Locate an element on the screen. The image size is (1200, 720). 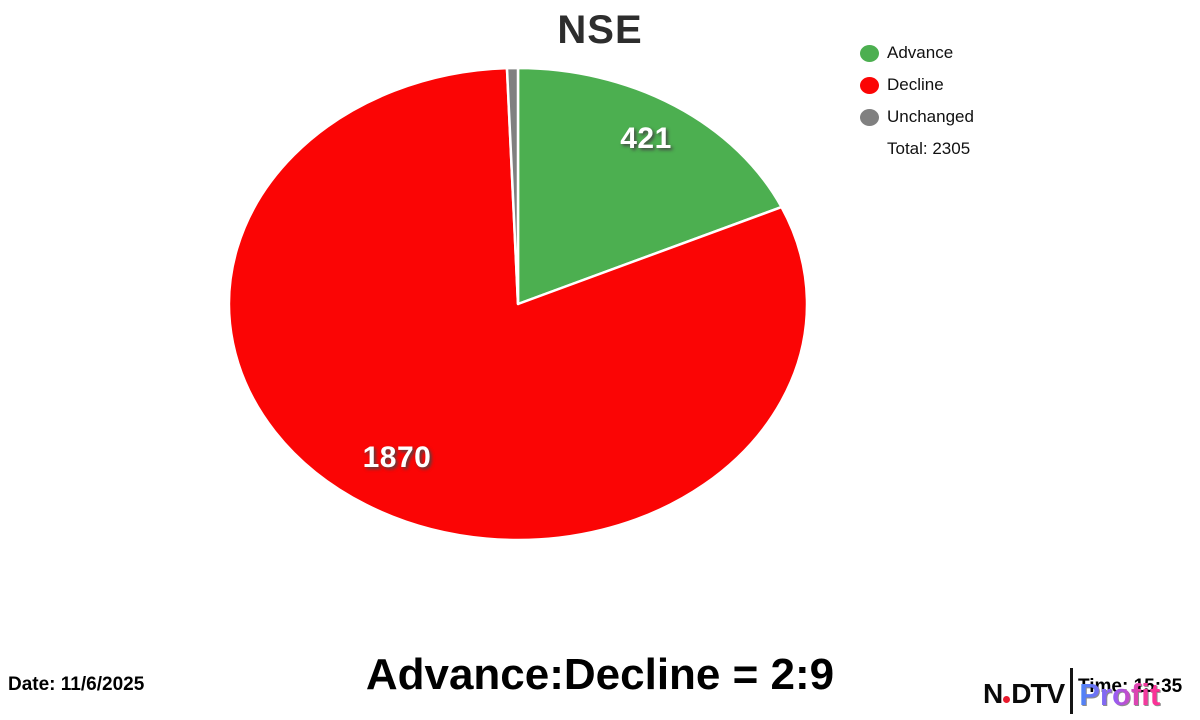
pie-slice-unchanged is located at coordinates (512, 186).